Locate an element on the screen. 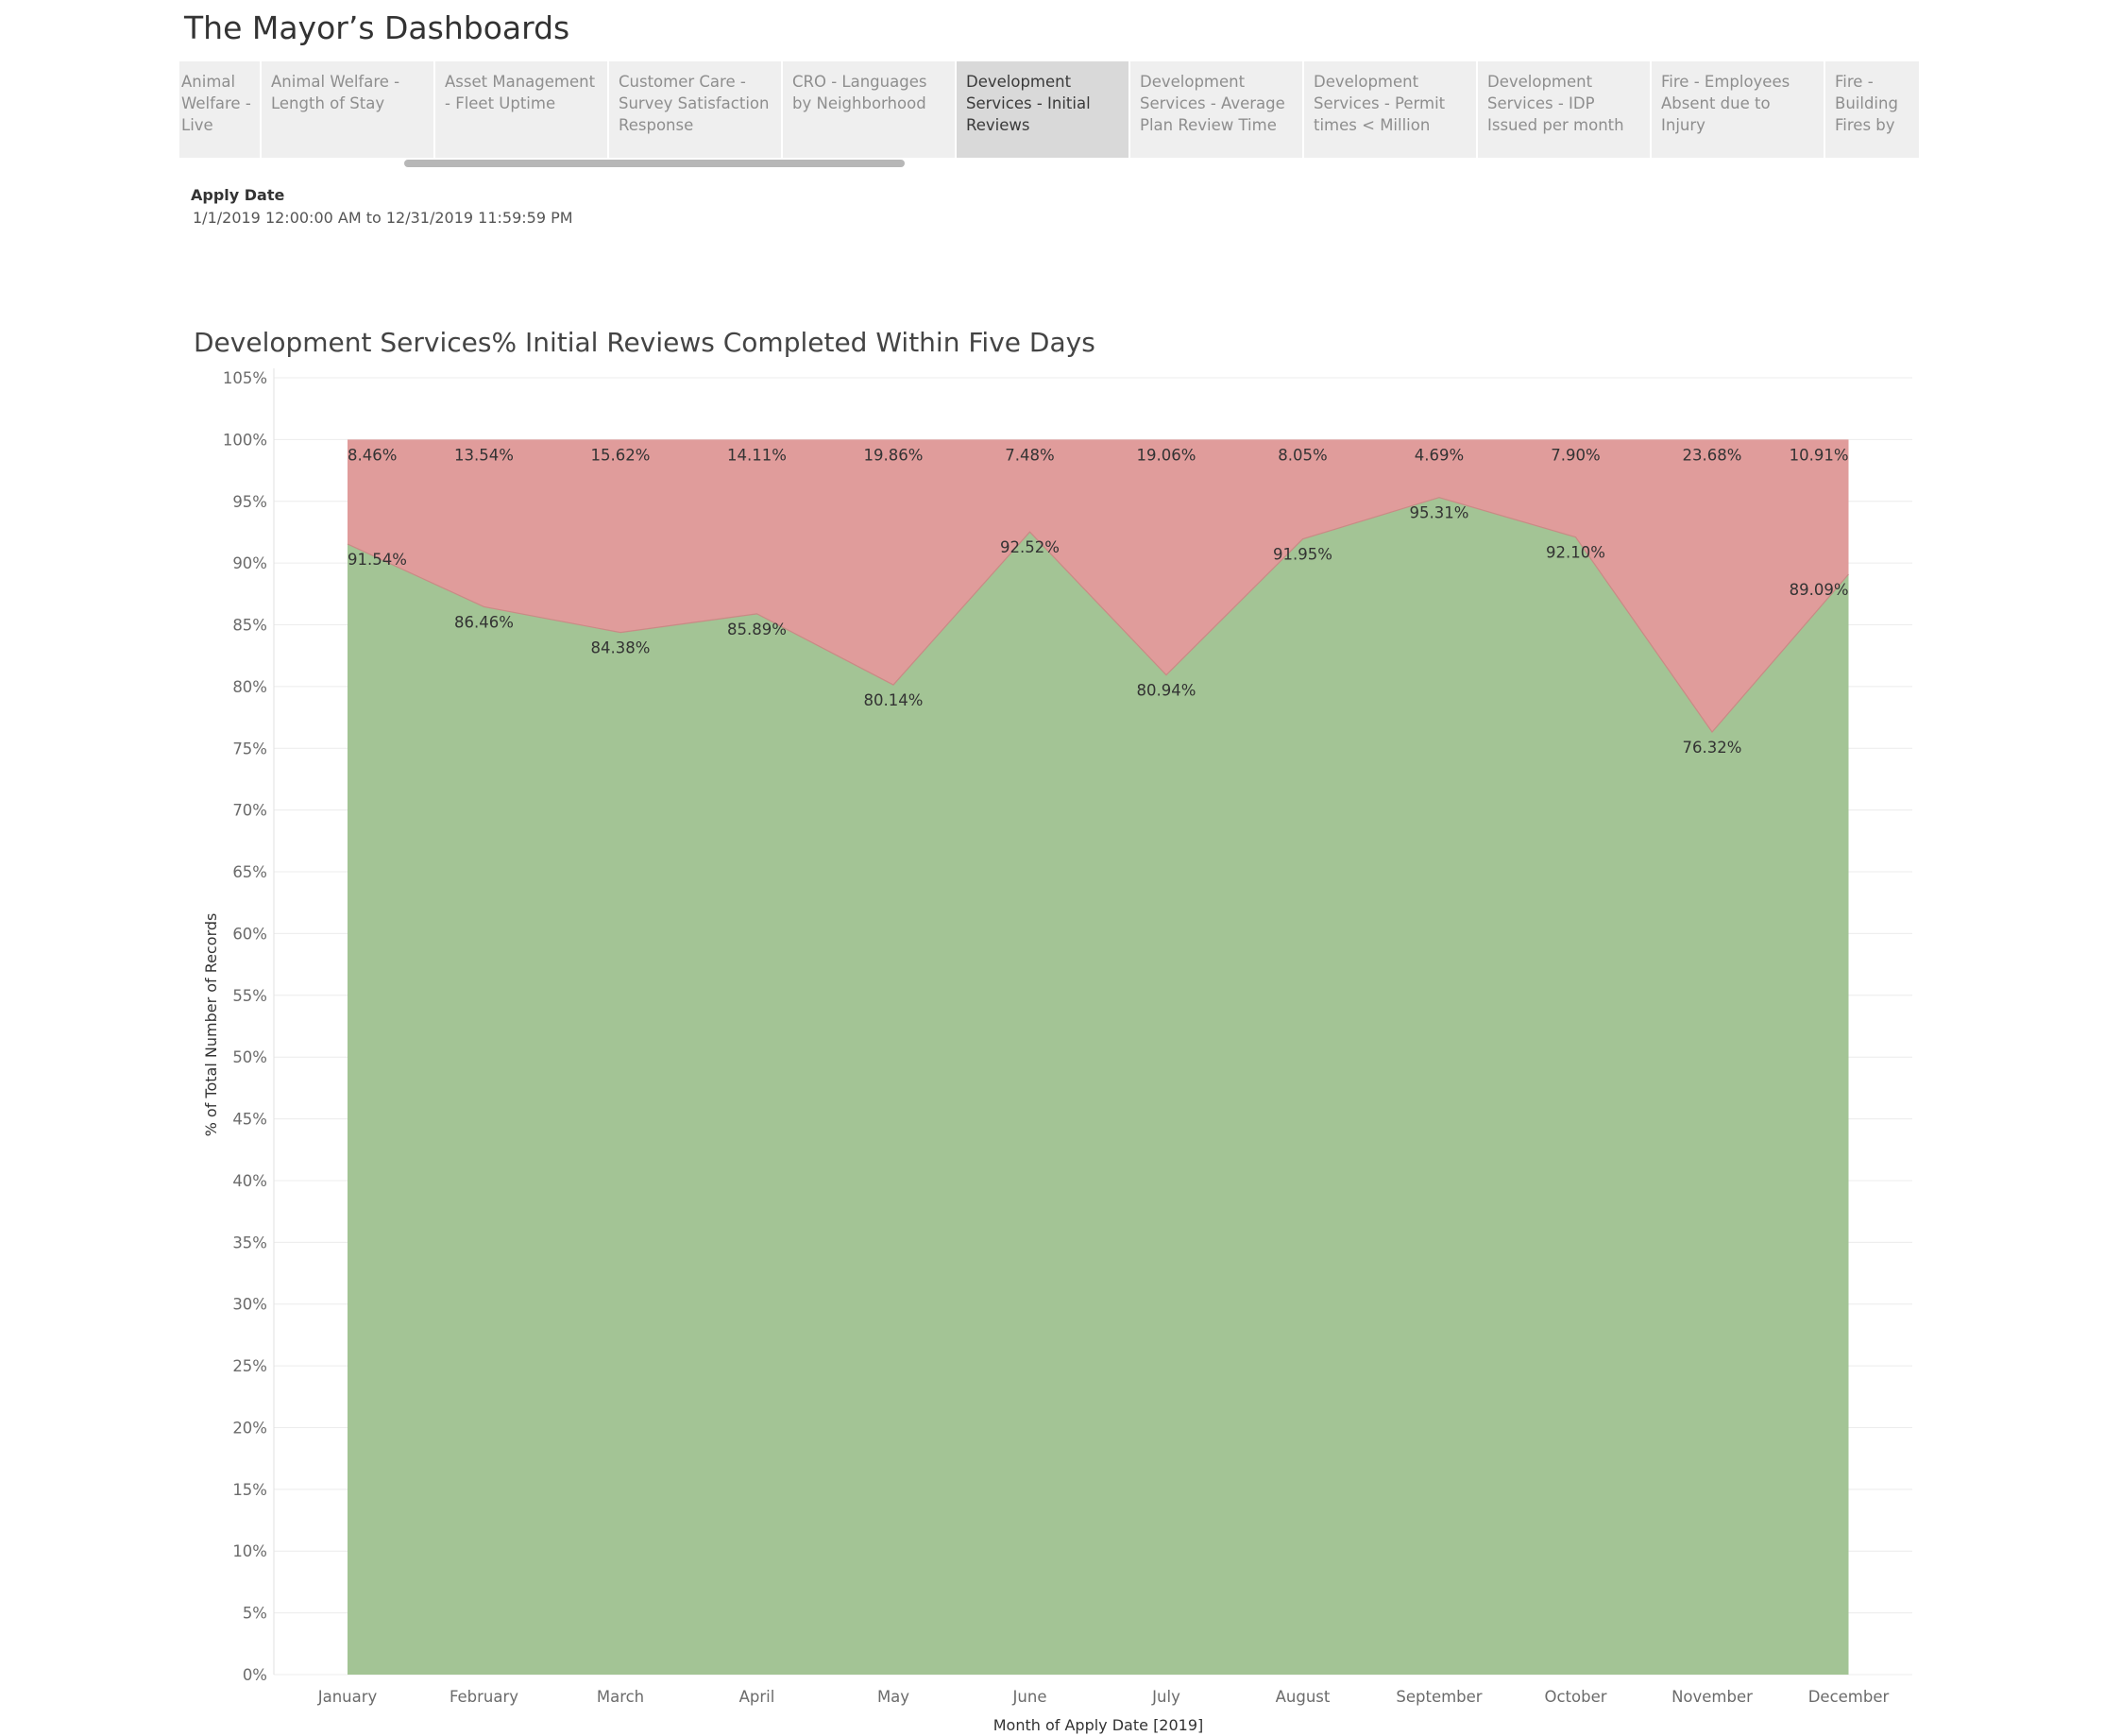 The image size is (2121, 1736). x-tick-label: July is located at coordinates (1165, 1697).